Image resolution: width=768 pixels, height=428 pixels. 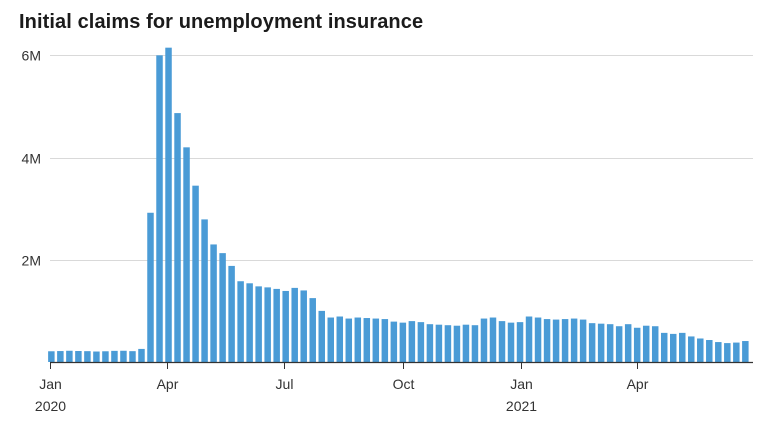 What do you see at coordinates (285, 384) in the screenshot?
I see `x-tick-label: Jul` at bounding box center [285, 384].